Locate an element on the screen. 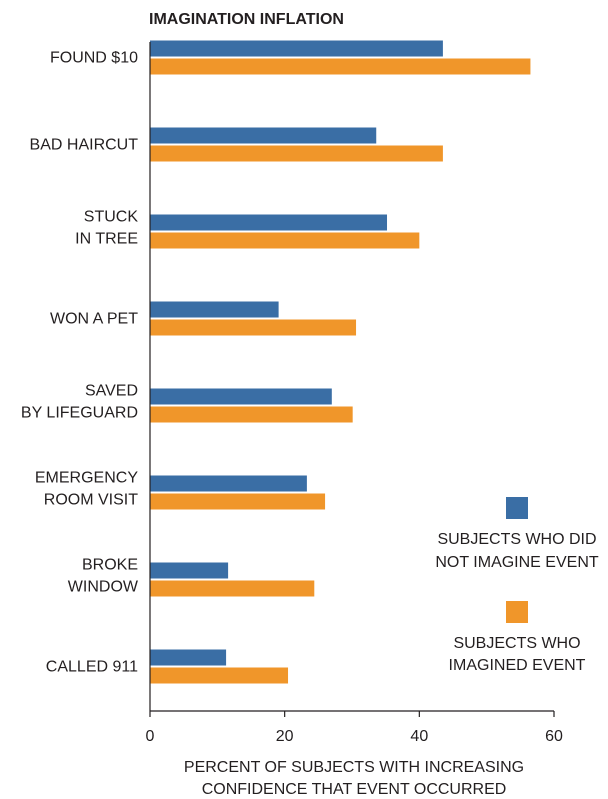  category-label-5-line-1: EMERGENCY is located at coordinates (86, 478).